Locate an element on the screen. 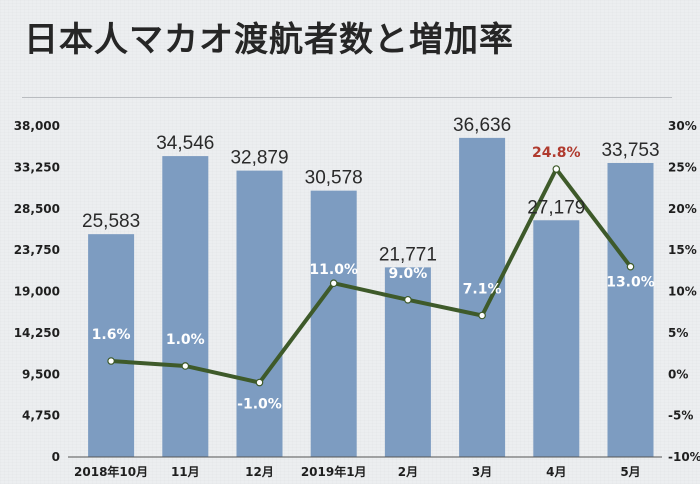 The height and width of the screenshot is (484, 700). x-category-label: 2018年10月 is located at coordinates (111, 471).